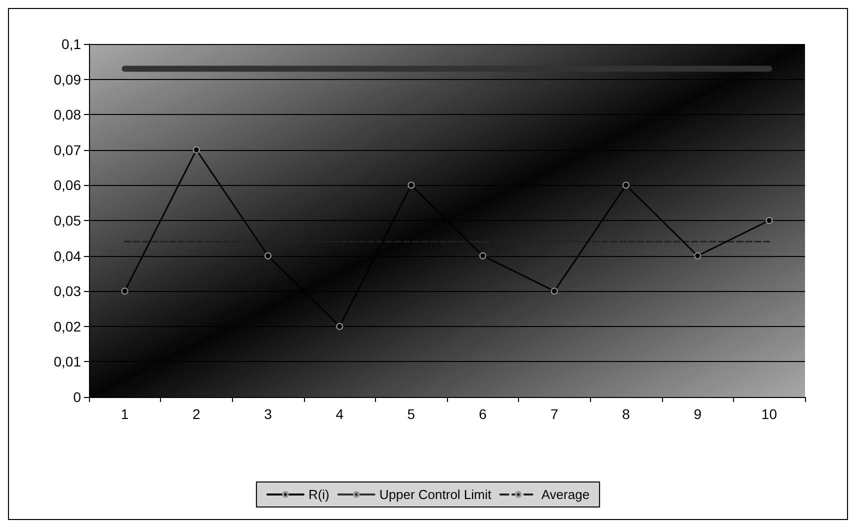 The height and width of the screenshot is (530, 858). Describe the element at coordinates (68, 220) in the screenshot. I see `y-tick-label: 0,05` at that location.